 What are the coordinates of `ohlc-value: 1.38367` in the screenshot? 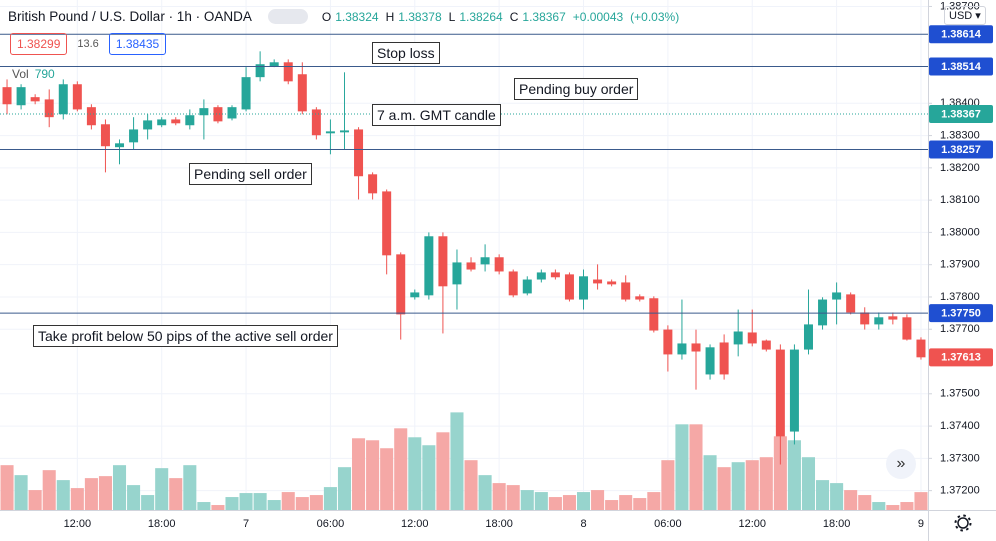 It's located at (544, 16).